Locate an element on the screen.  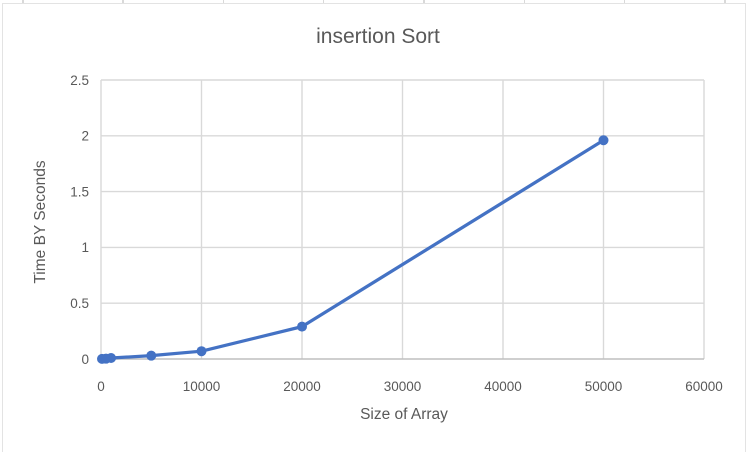
x-tick-label: 50000 is located at coordinates (604, 386).